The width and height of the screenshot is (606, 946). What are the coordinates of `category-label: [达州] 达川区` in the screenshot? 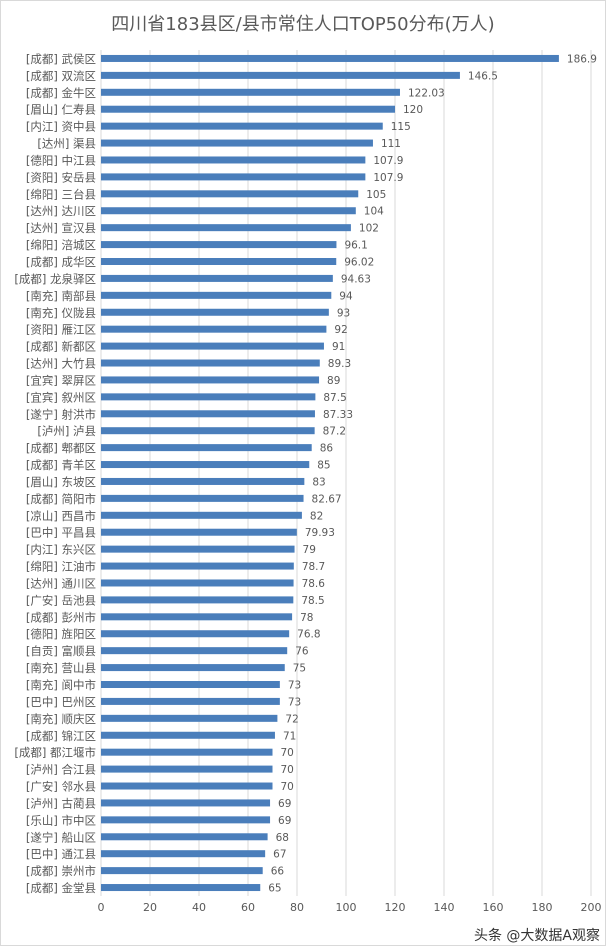 It's located at (61, 211).